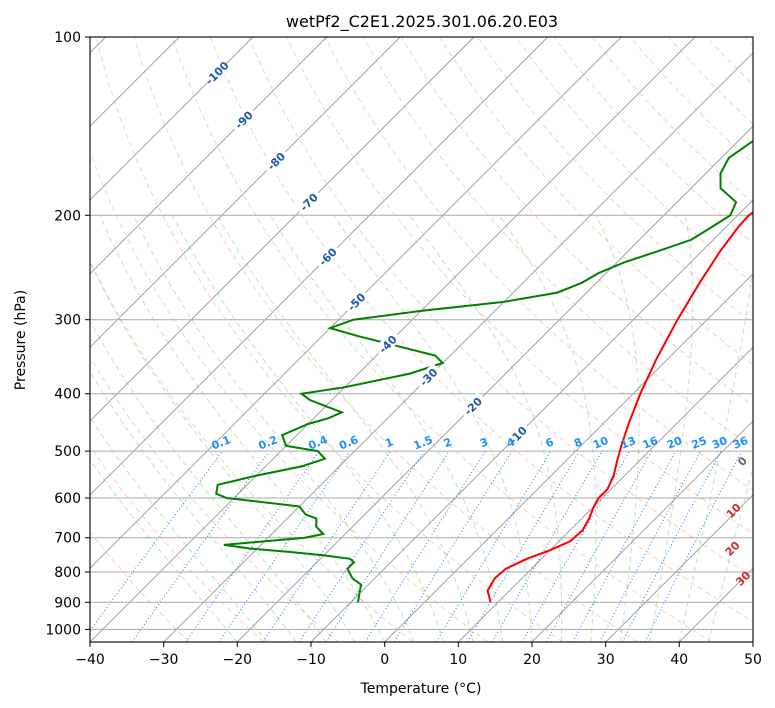 This screenshot has height=708, width=775. What do you see at coordinates (67, 539) in the screenshot?
I see `y-tick-label: 700` at bounding box center [67, 539].